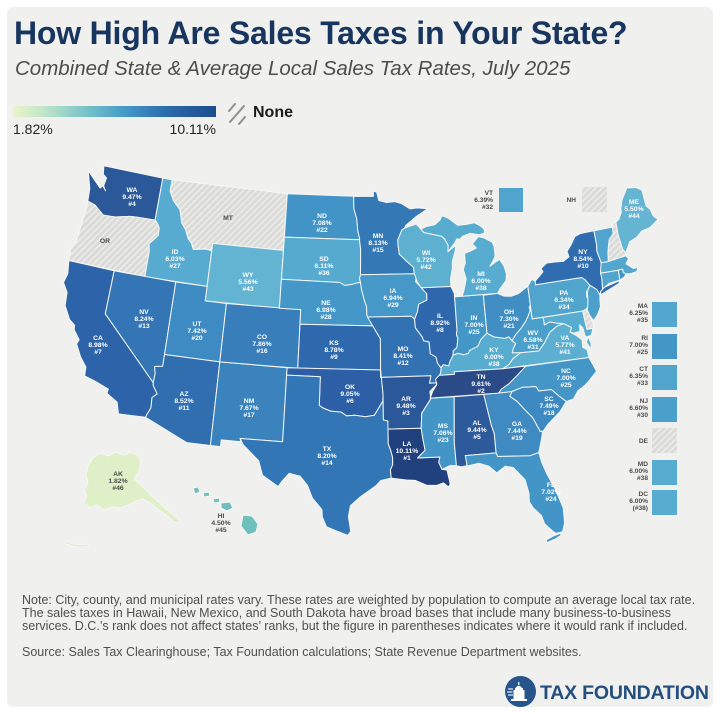 This screenshot has width=720, height=714. I want to click on svg-text:WV6.58%#31: WV 6.58% #31, so click(532, 340).